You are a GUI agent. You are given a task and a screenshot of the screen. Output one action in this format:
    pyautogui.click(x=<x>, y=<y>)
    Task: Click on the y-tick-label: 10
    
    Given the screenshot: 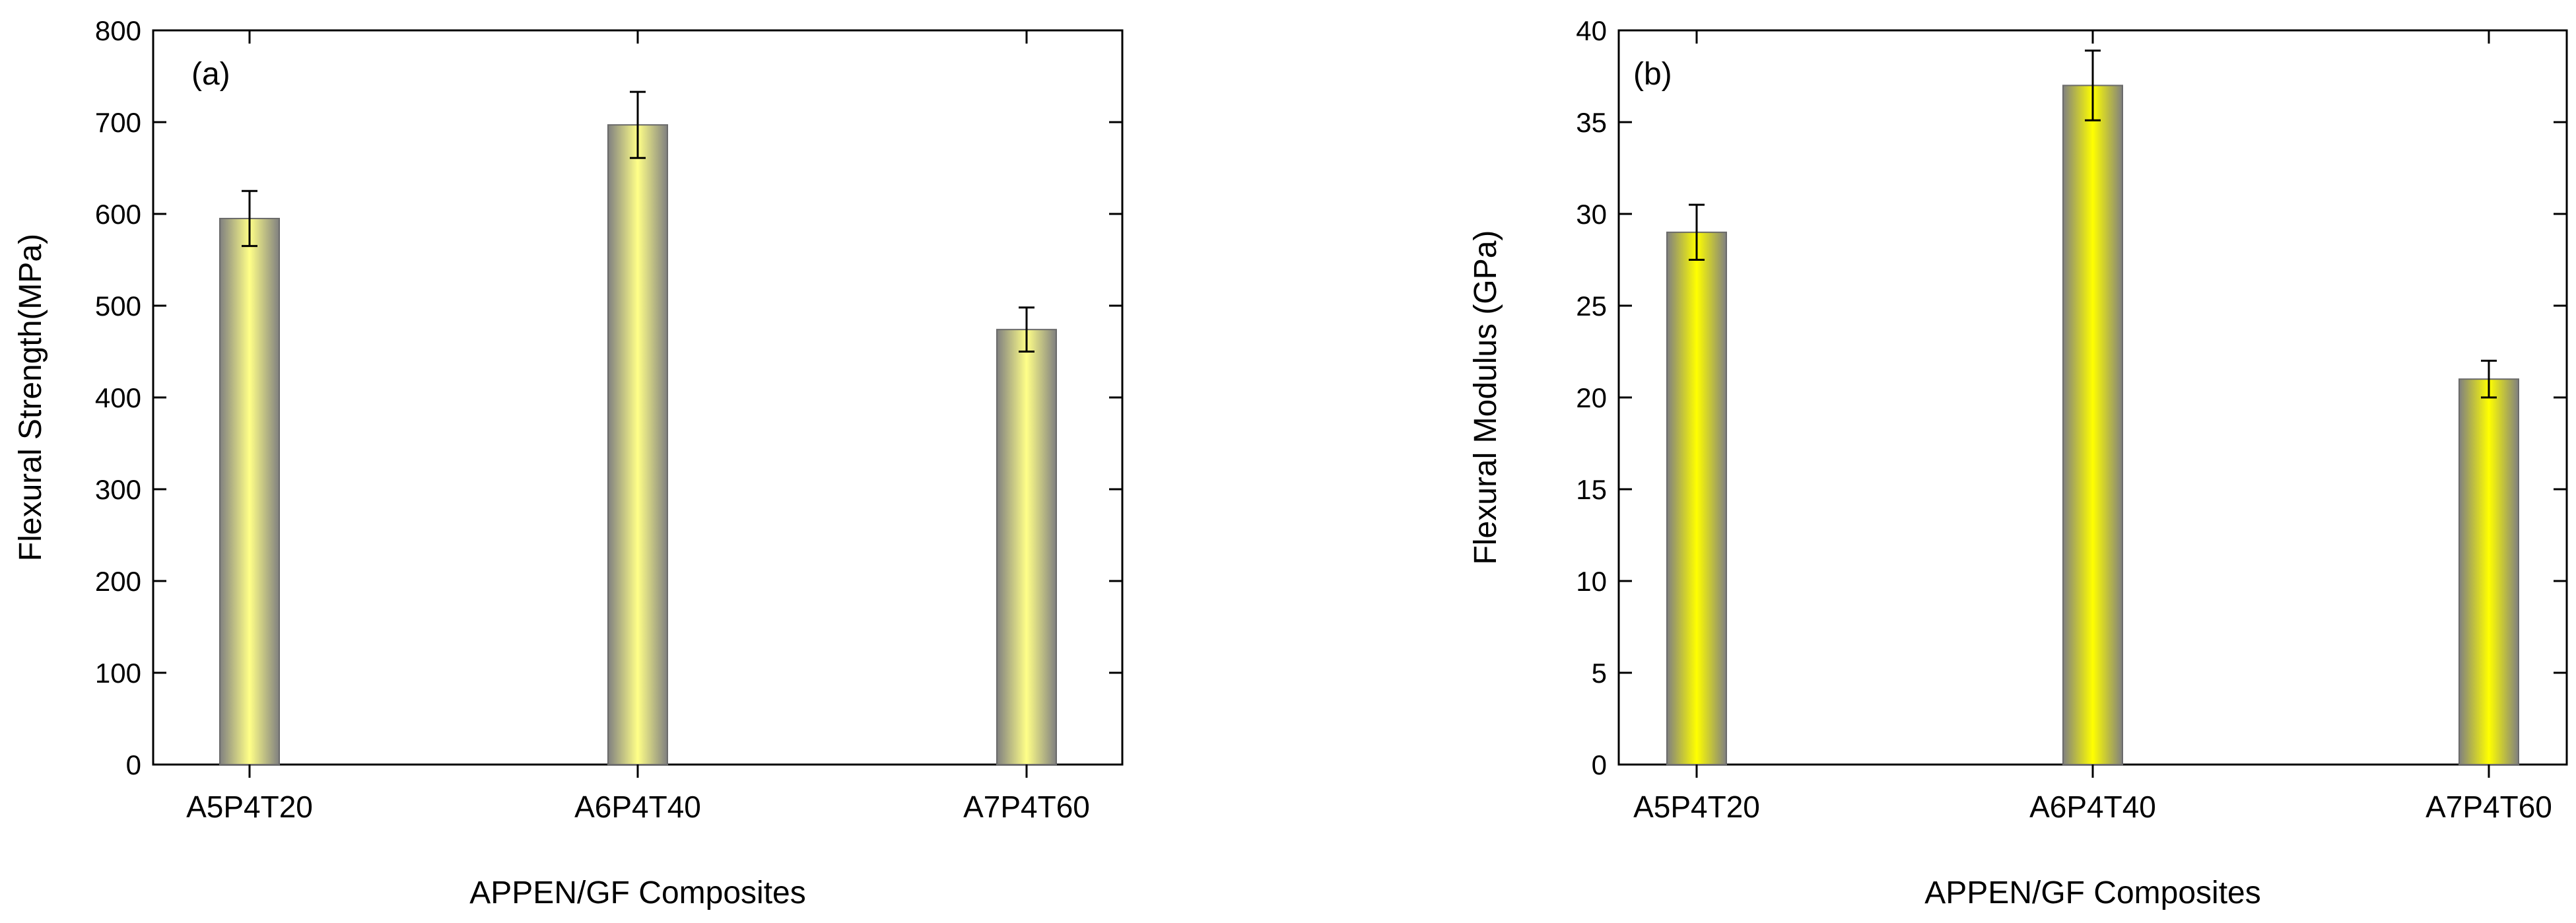 What is the action you would take?
    pyautogui.click(x=1591, y=581)
    